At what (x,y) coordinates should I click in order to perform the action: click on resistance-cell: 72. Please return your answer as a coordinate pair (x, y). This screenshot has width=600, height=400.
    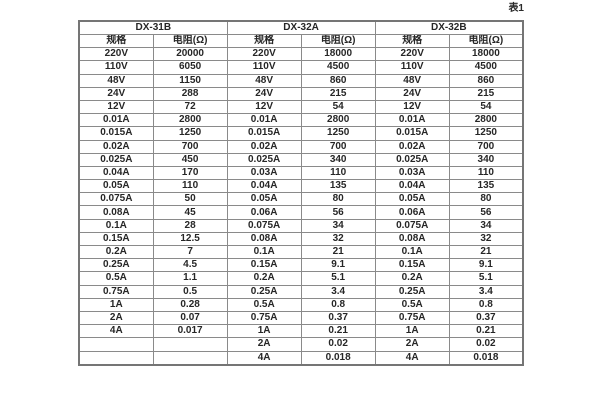
    Looking at the image, I should click on (190, 107).